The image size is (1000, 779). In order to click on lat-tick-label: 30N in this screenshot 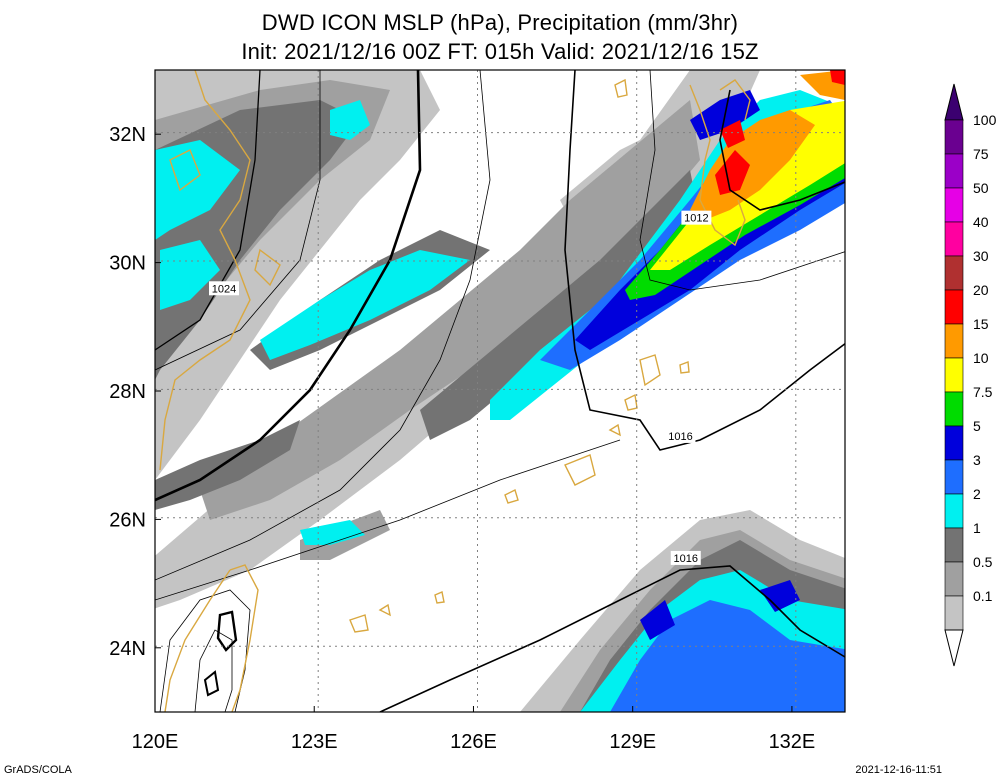, I will do `click(127, 264)`.